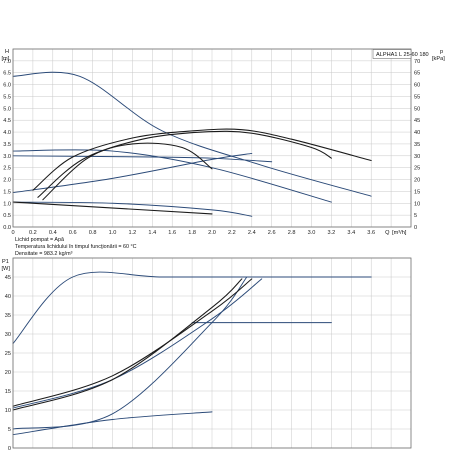 This screenshot has height=450, width=450. I want to click on top-y2tick-6: 30, so click(417, 157).